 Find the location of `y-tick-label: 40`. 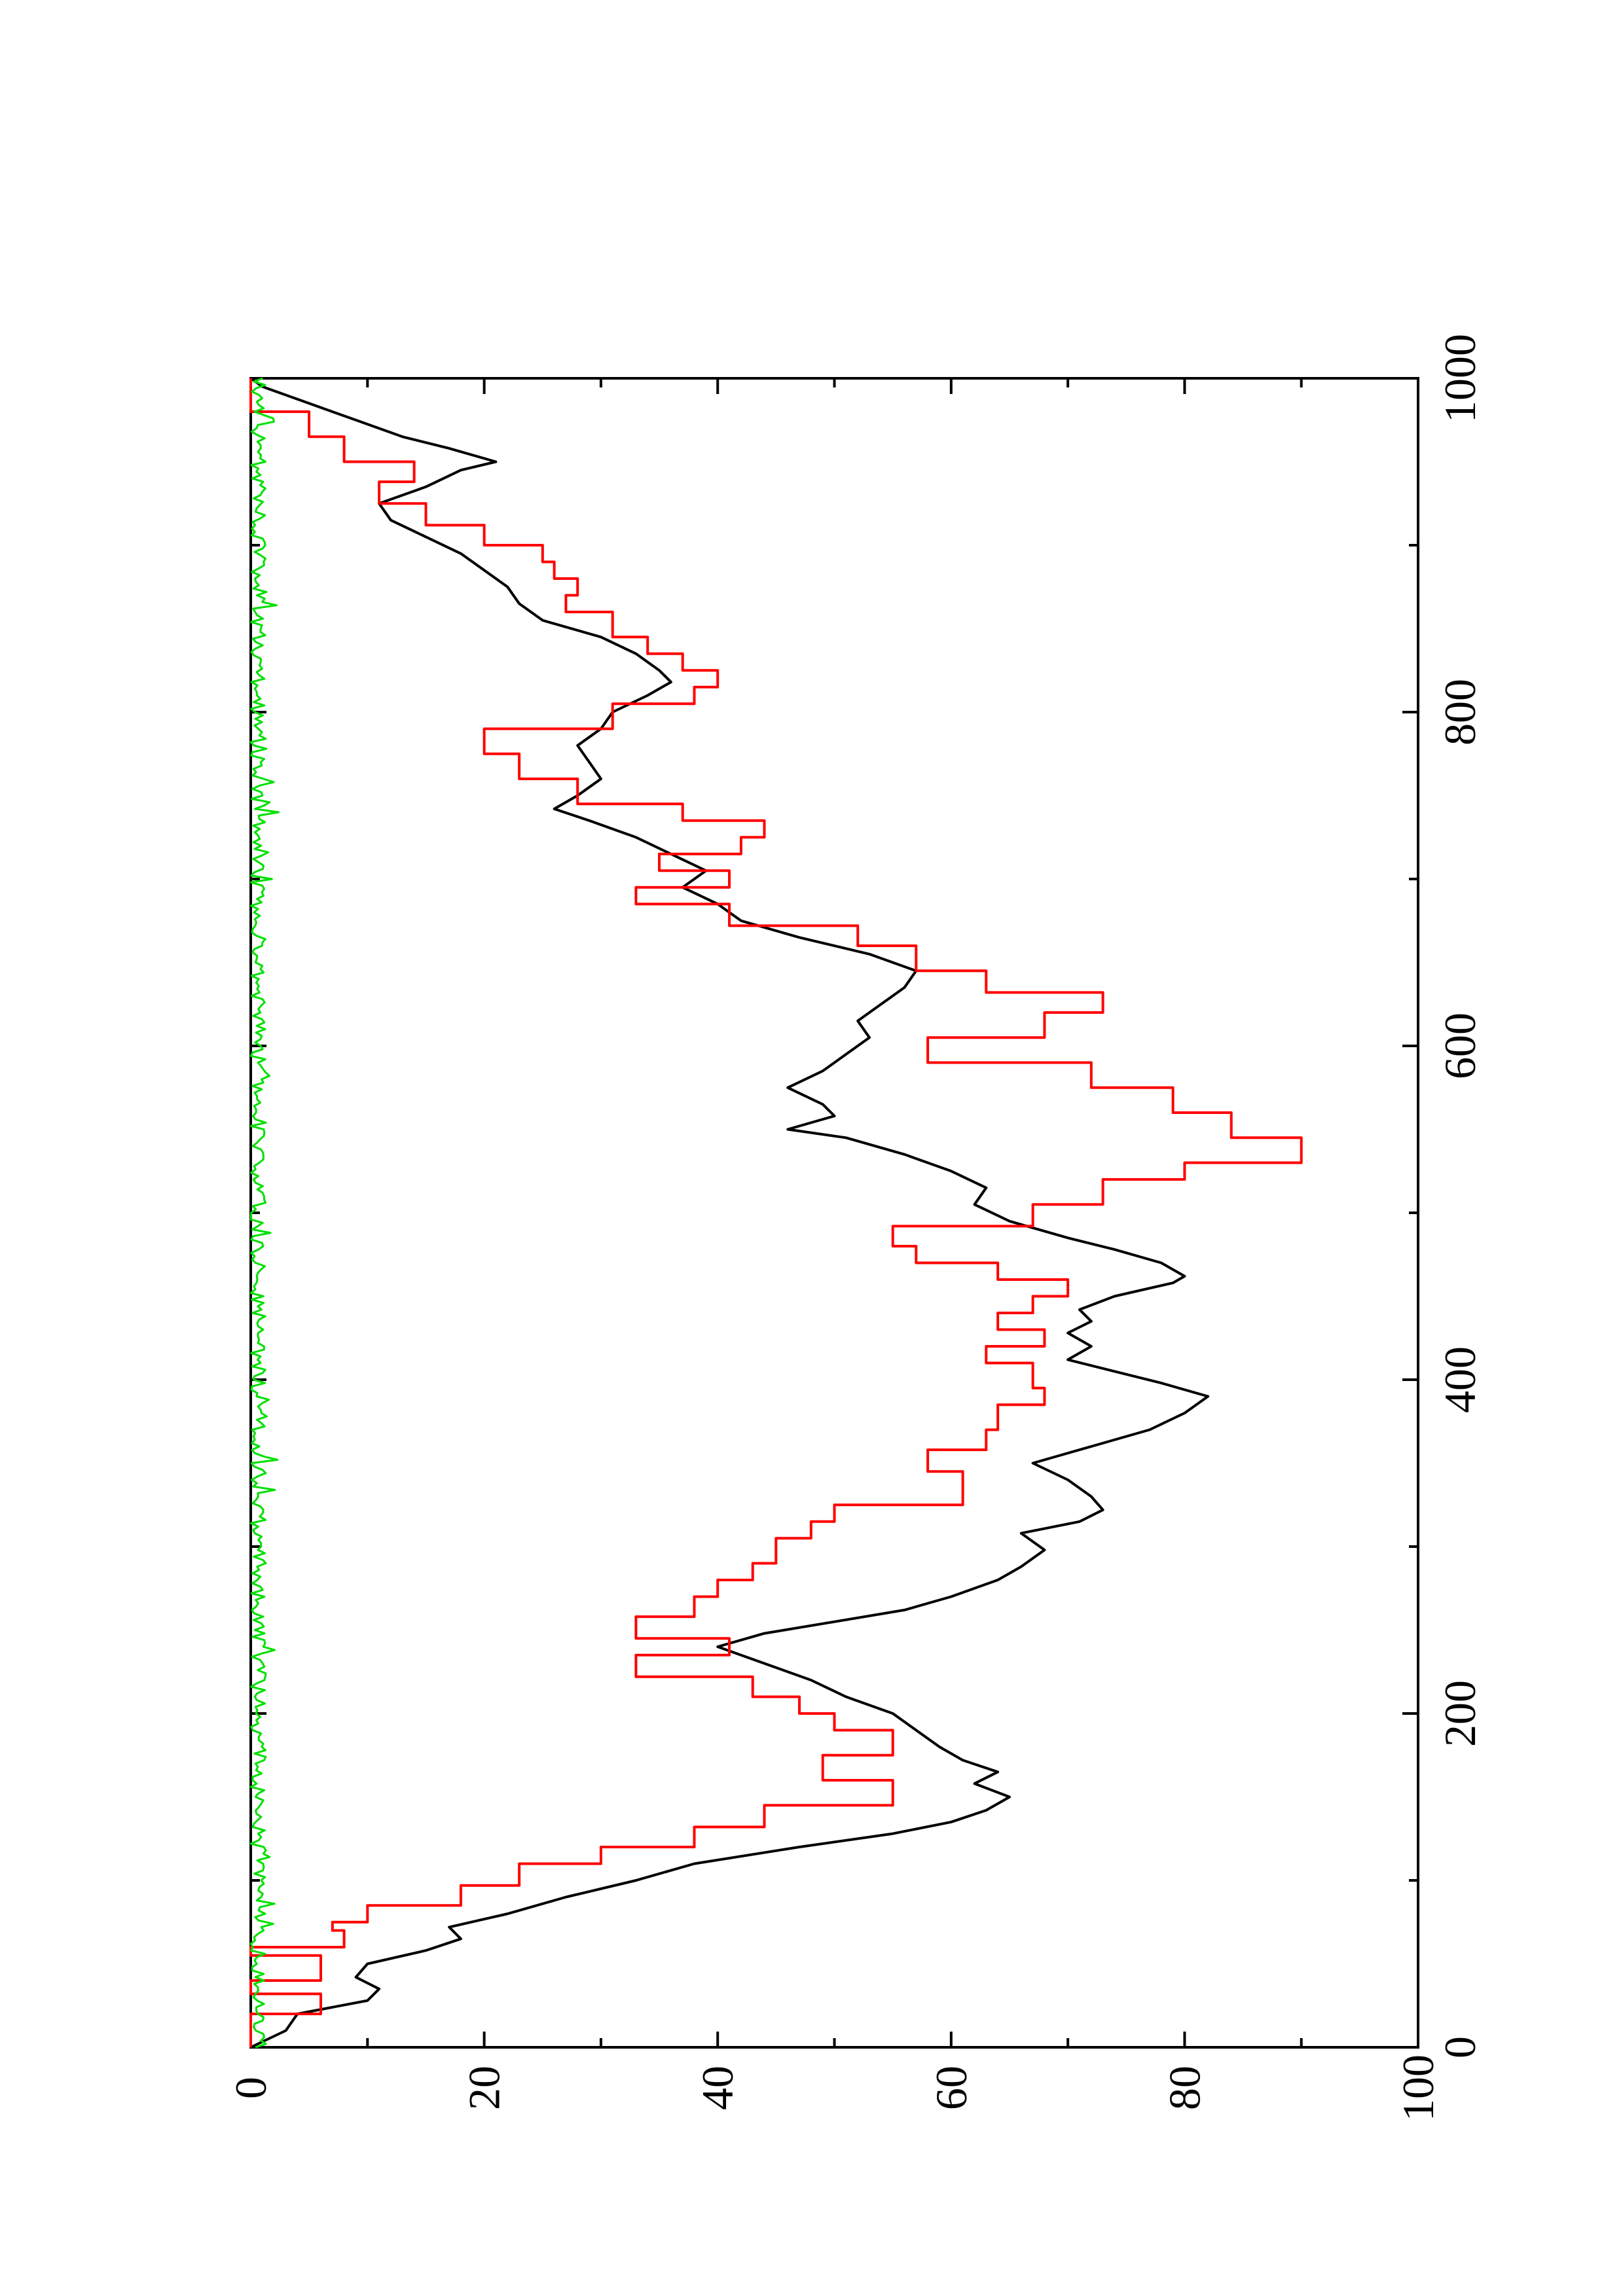

y-tick-label: 40 is located at coordinates (717, 2088).